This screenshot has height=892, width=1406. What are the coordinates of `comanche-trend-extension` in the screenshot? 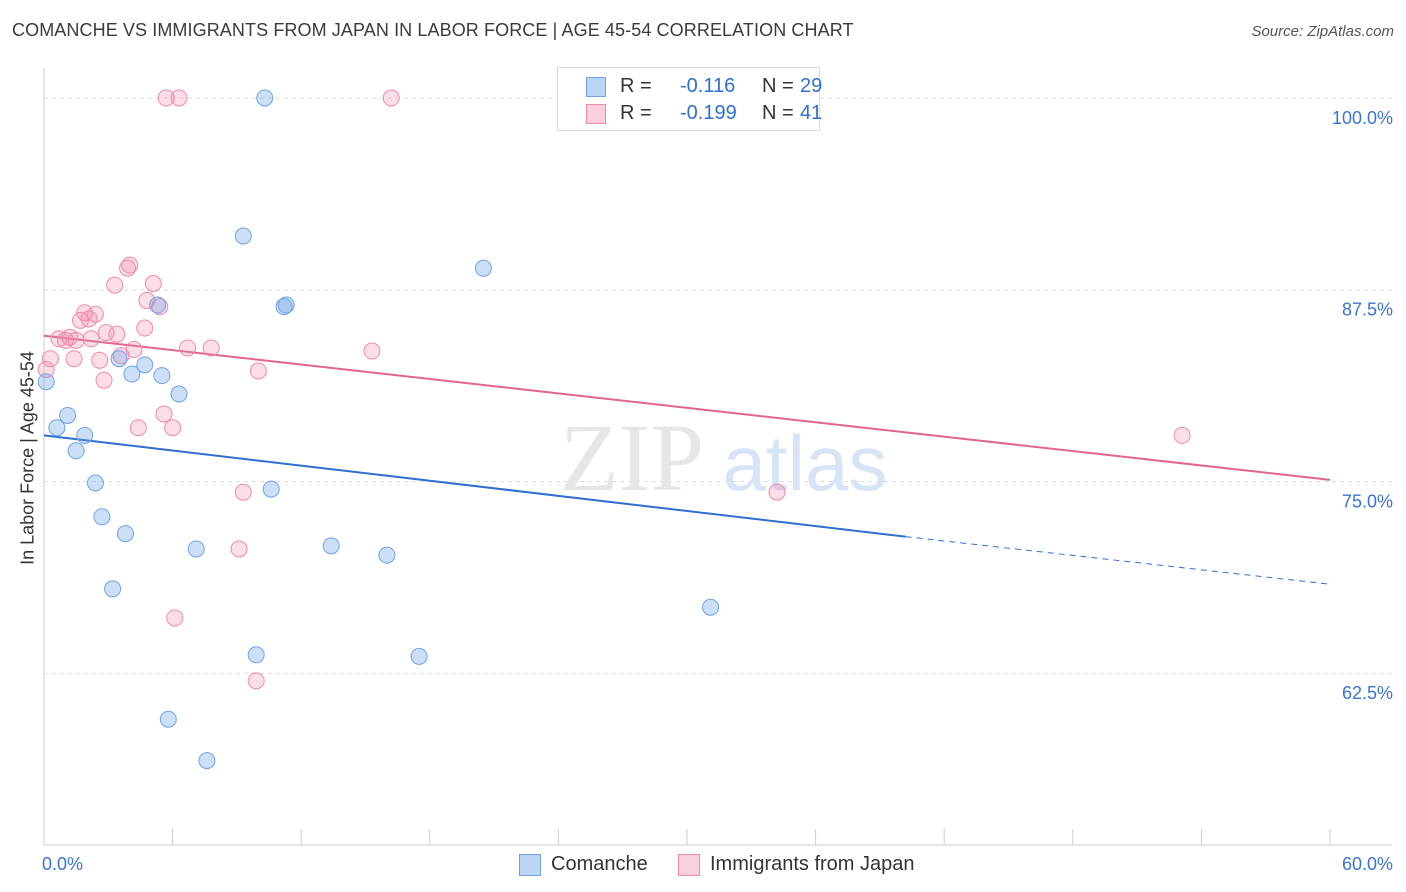 It's located at (1118, 560).